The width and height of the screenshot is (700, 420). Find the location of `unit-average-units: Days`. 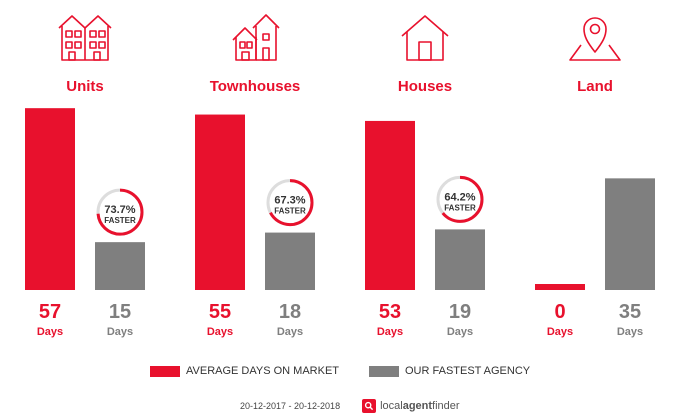

unit-average-units: Days is located at coordinates (50, 332).